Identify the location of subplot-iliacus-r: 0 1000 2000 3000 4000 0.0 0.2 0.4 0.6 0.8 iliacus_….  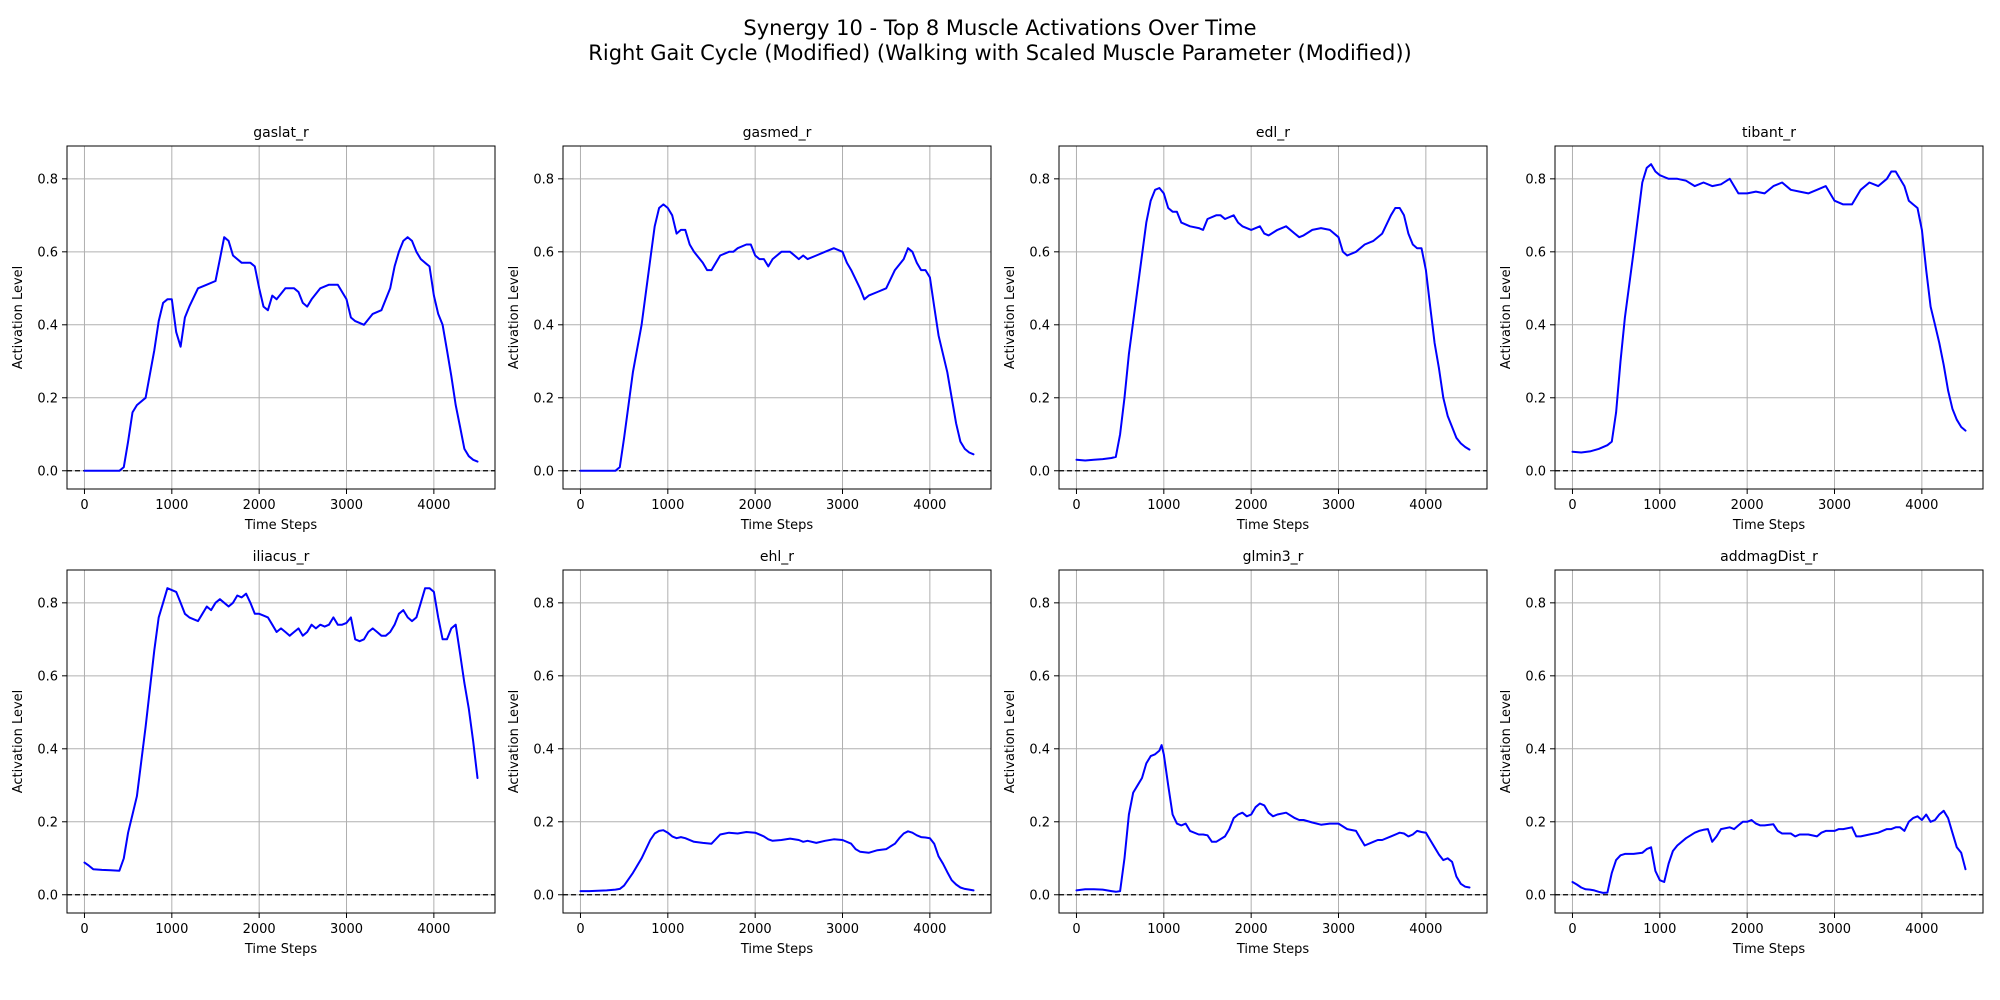
(253, 753).